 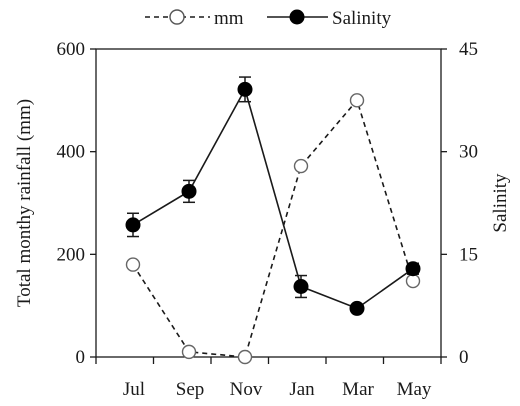 I want to click on y-left-tick-label: 400, so click(x=71, y=152).